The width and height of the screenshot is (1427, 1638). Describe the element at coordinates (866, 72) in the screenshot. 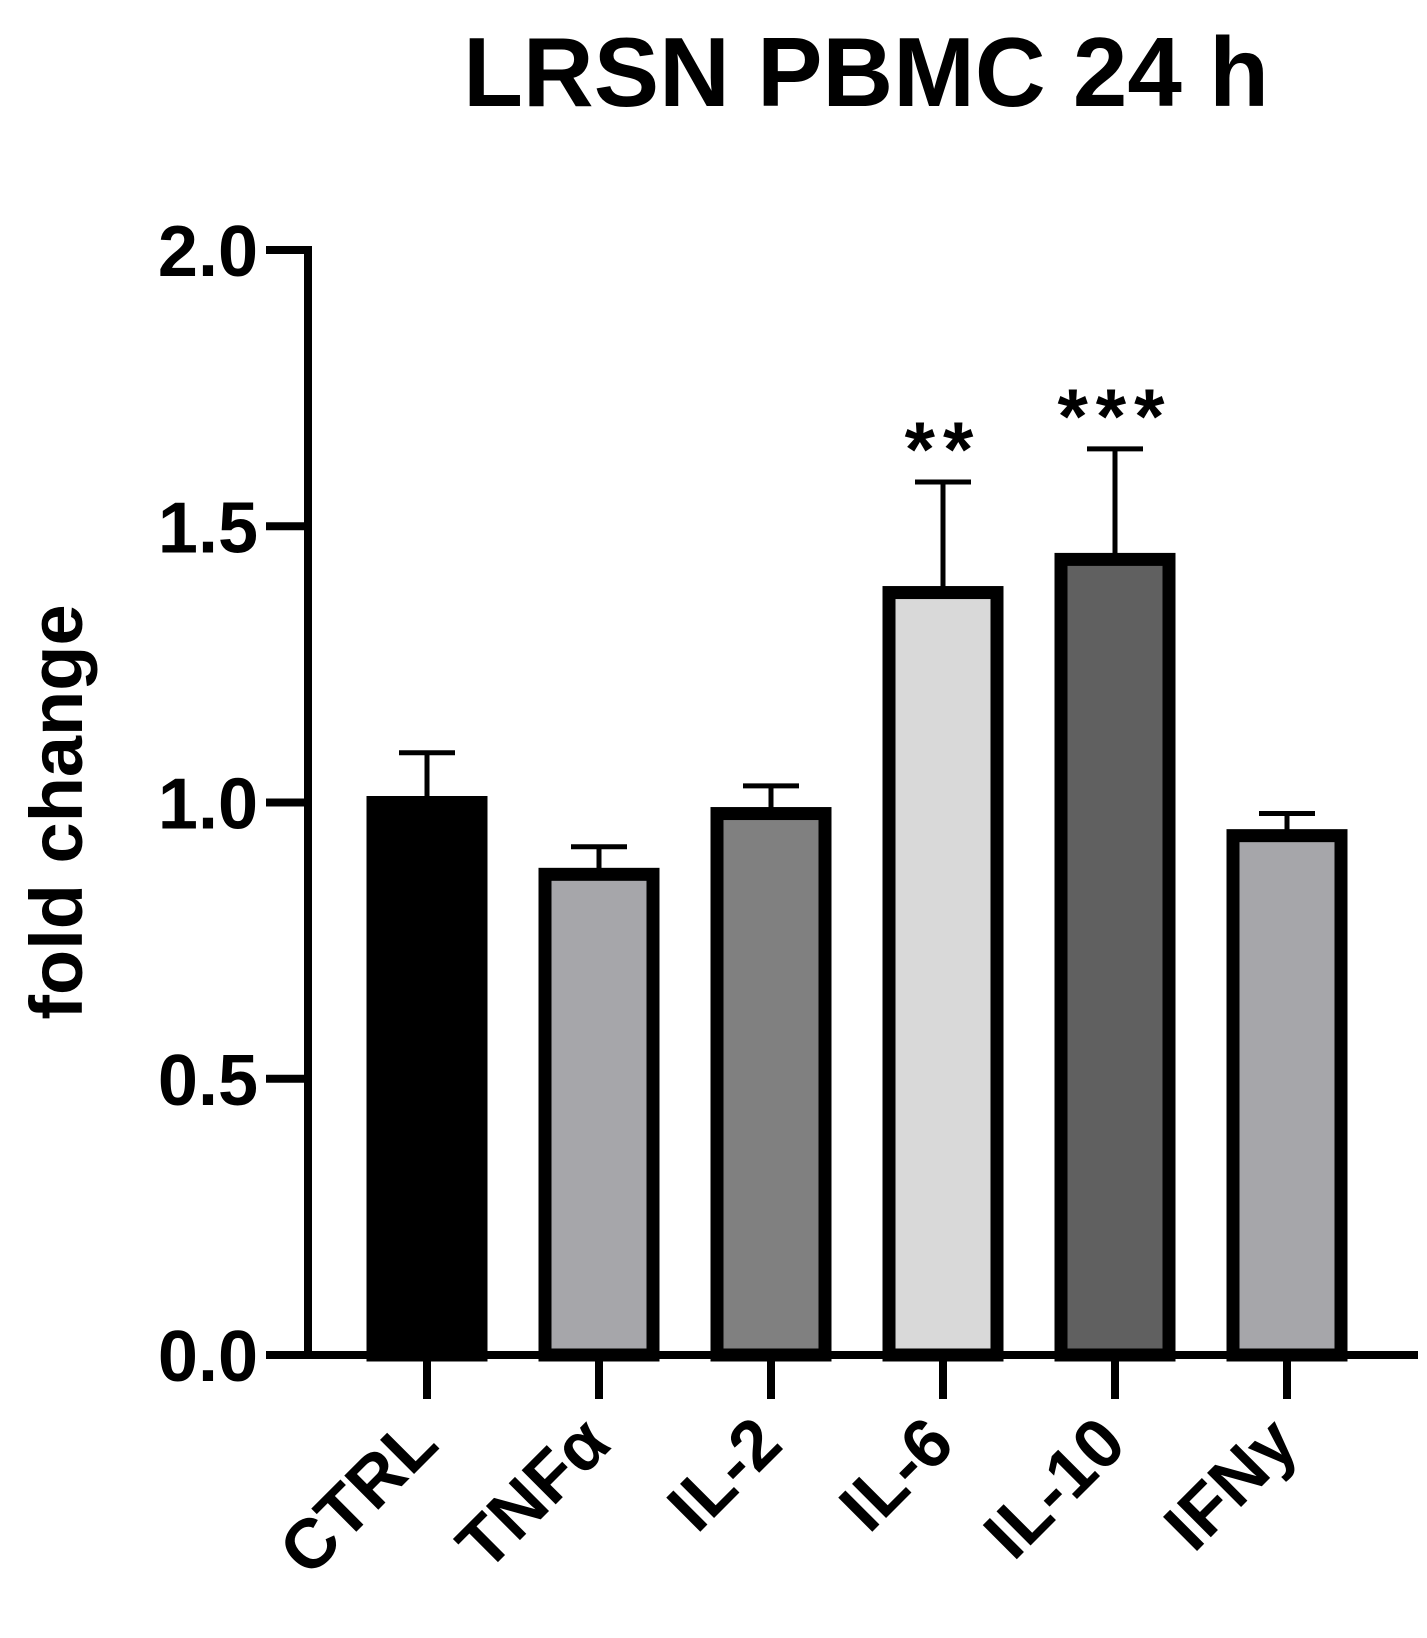

I see `chart-title: LRSN PBMC 24 h` at that location.